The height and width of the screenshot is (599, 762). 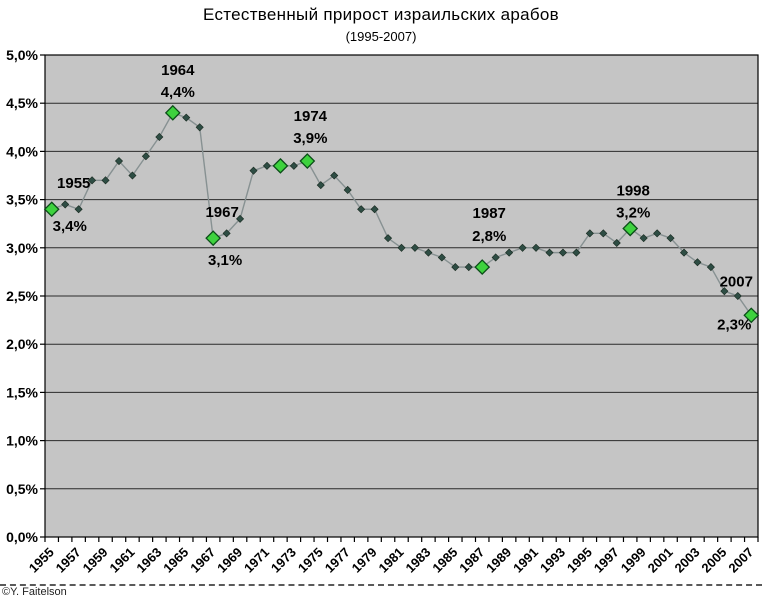 I want to click on annotation-year: 1987, so click(x=489, y=213).